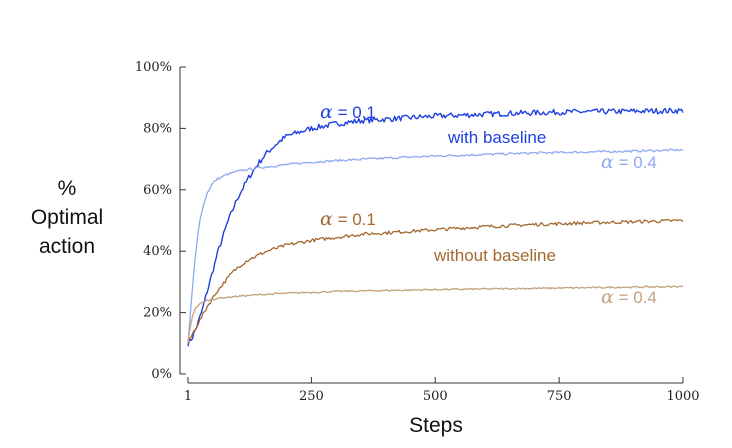  Describe the element at coordinates (188, 396) in the screenshot. I see `x-tick-label: 1` at that location.